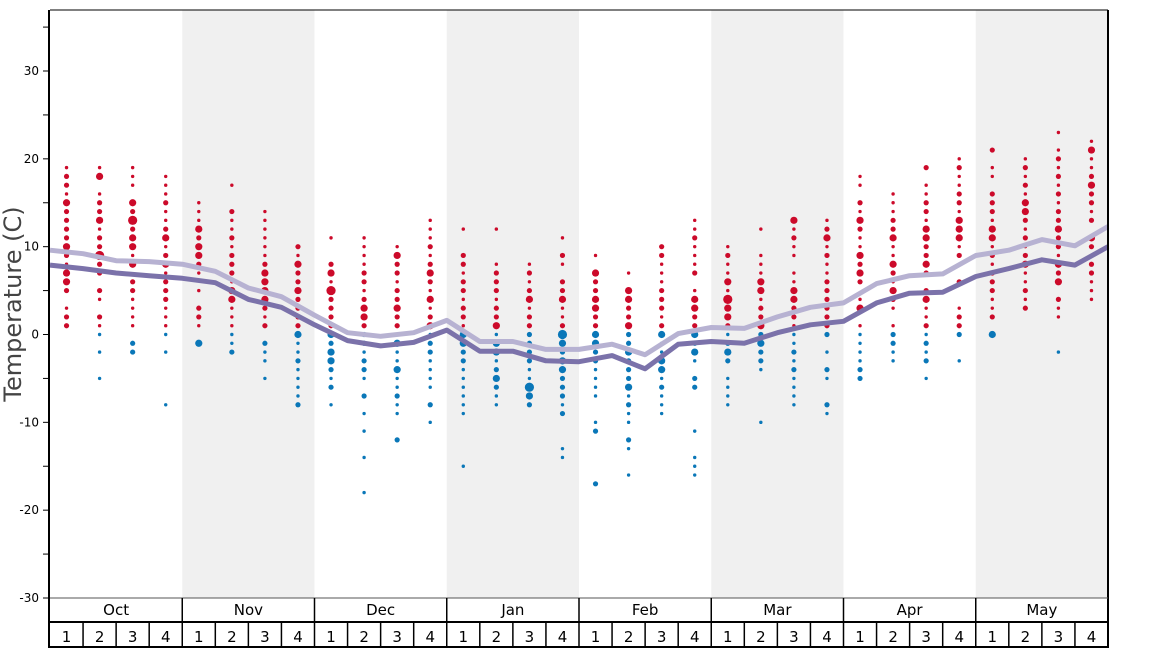  I want to click on month-label-oct: Oct, so click(116, 610).